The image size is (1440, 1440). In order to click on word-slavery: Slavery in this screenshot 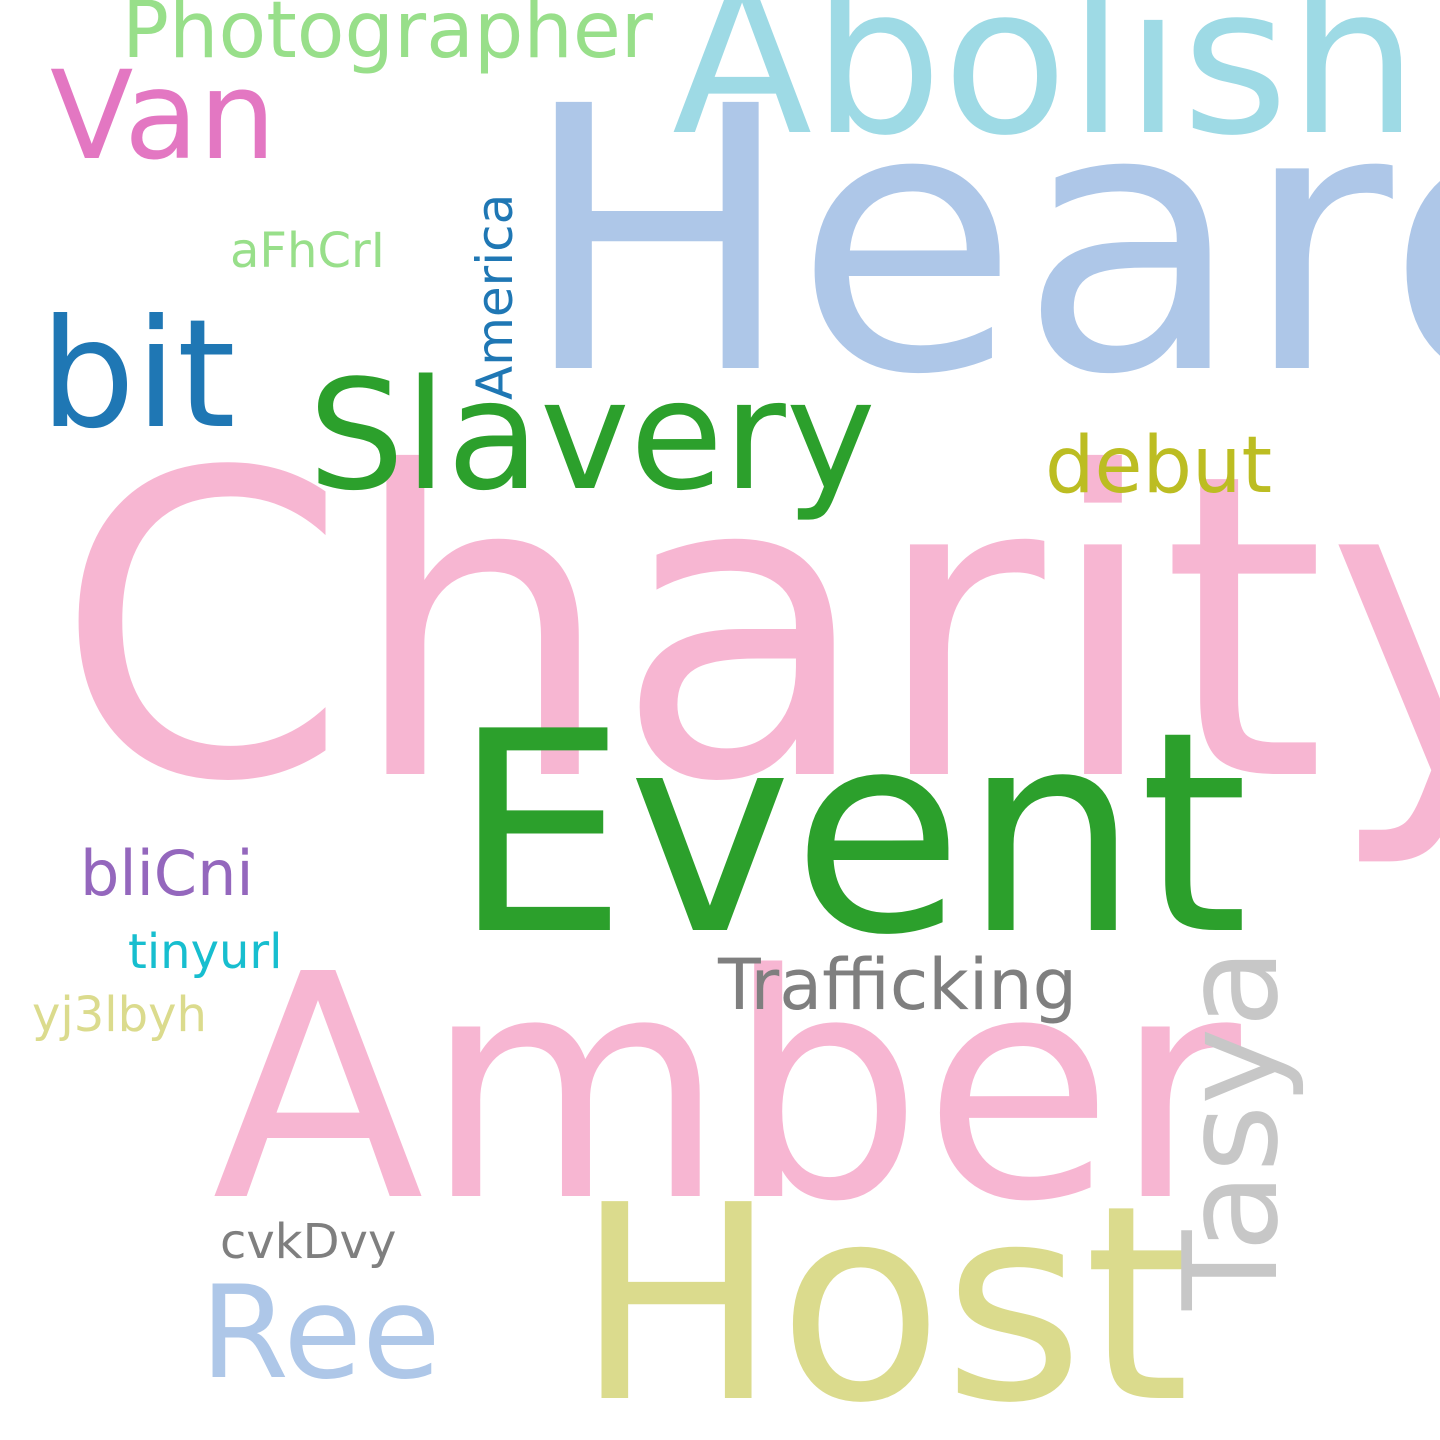, I will do `click(592, 435)`.